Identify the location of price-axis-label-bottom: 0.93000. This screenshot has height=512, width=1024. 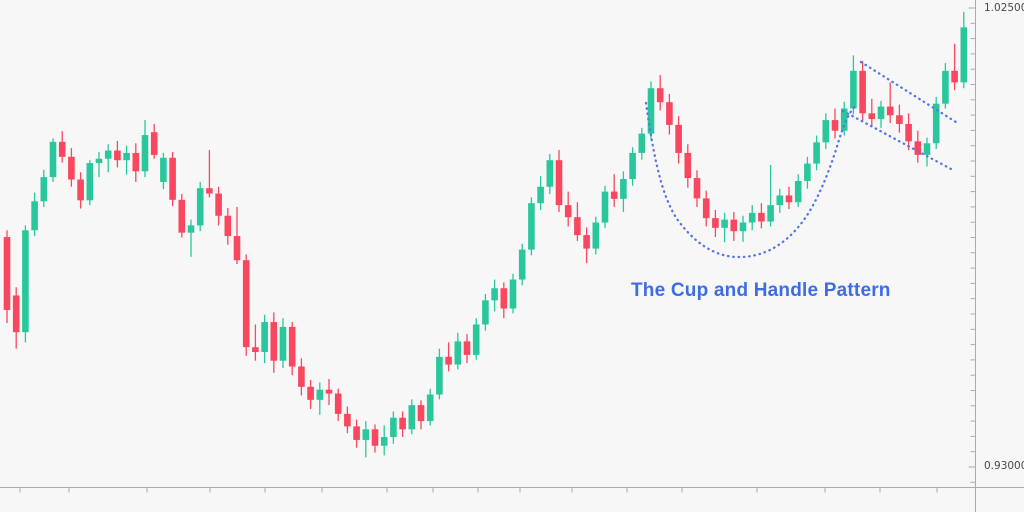
(1004, 466).